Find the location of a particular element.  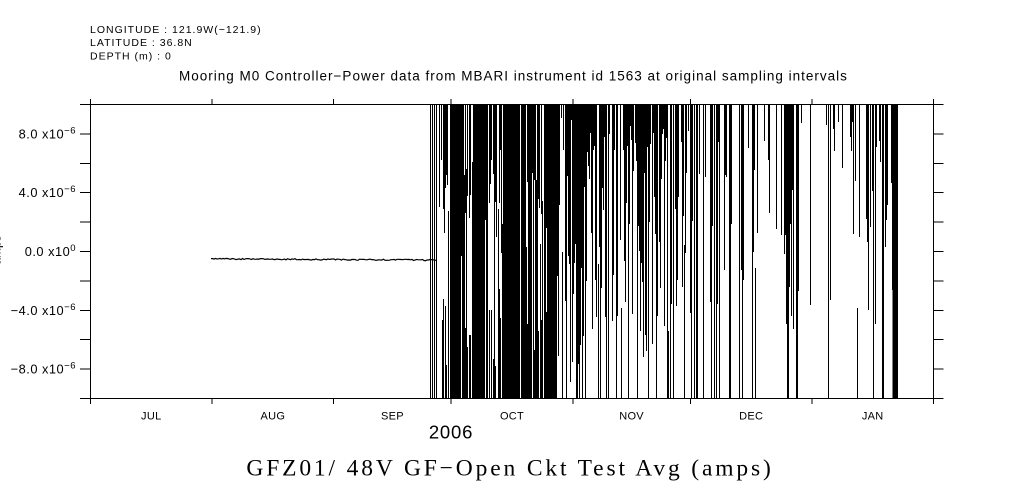

svg-text: 0.0 x100 is located at coordinates (50, 251).